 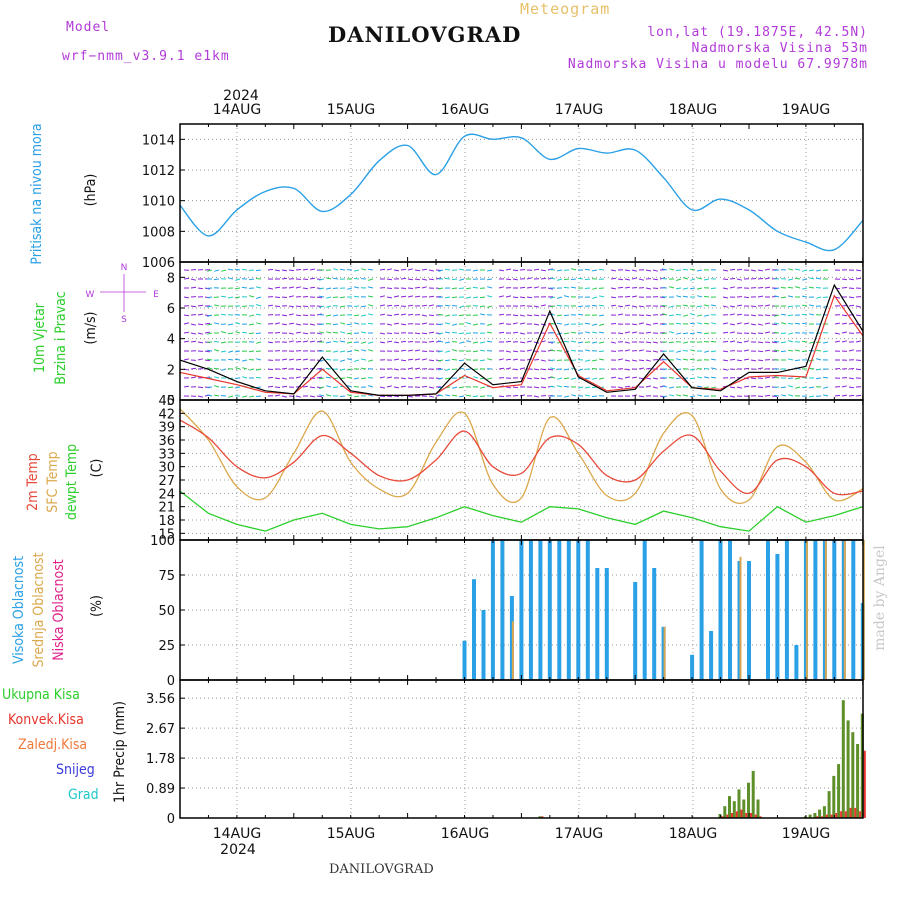 I want to click on cloud-high-bar, so click(x=559, y=610).